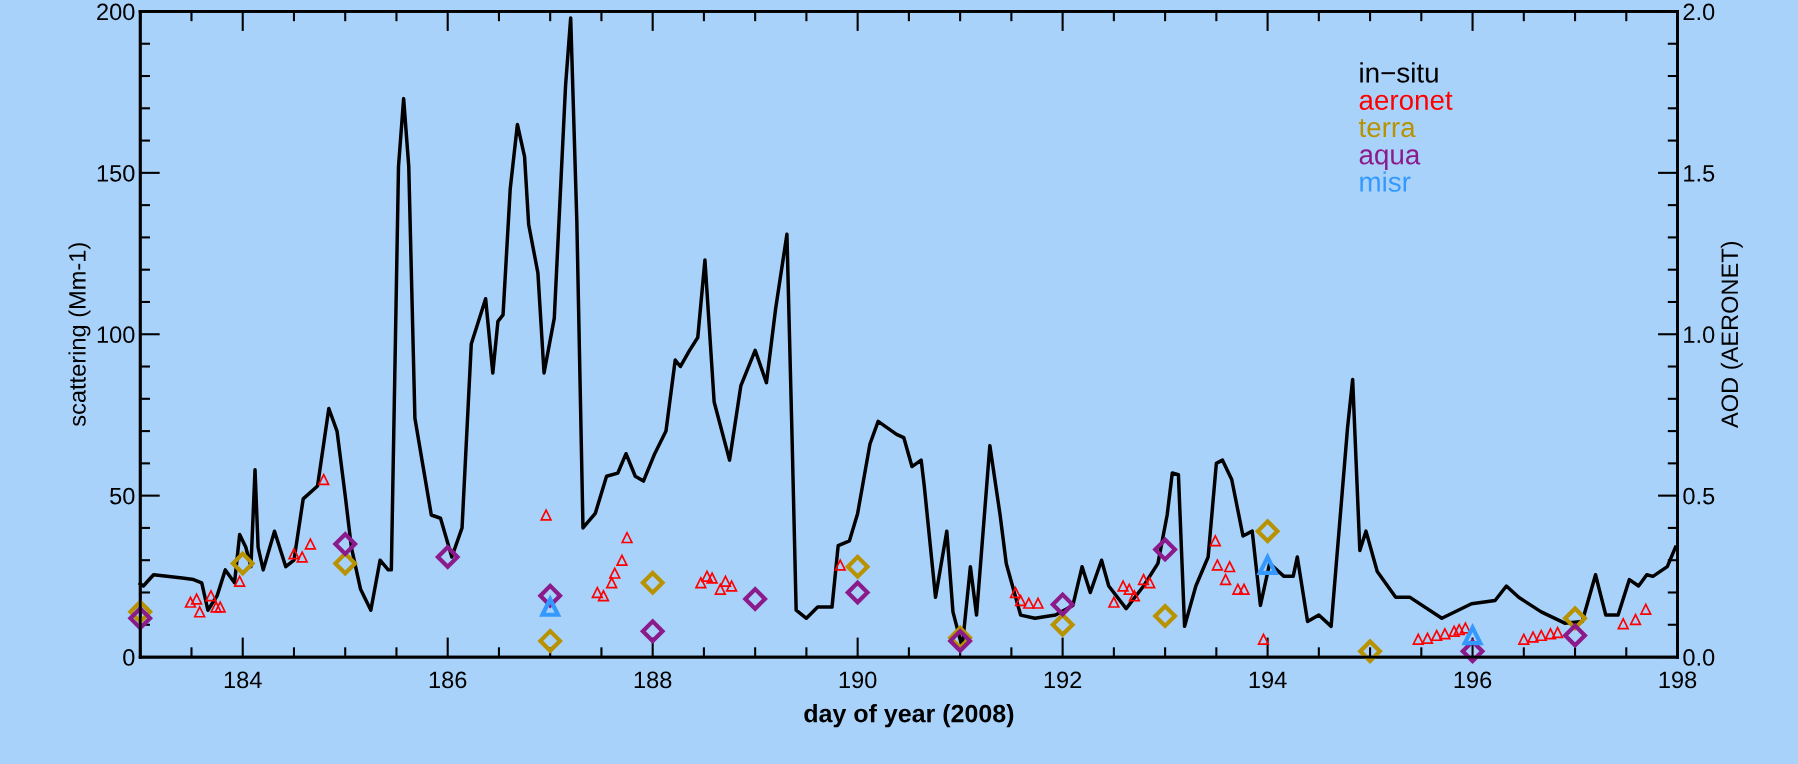 Image resolution: width=1798 pixels, height=764 pixels. What do you see at coordinates (79, 335) in the screenshot?
I see `y-axis-title: scattering (Mm-1)` at bounding box center [79, 335].